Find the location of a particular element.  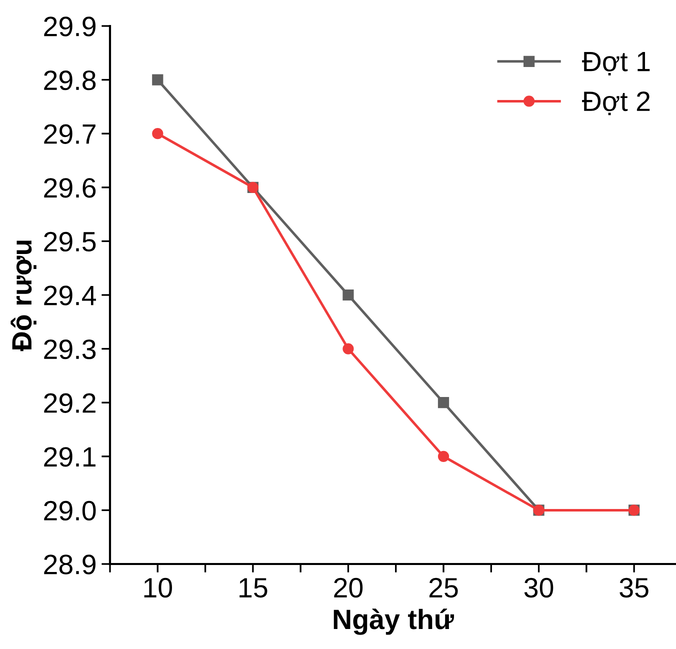

x-tick-label: 30 is located at coordinates (539, 588).